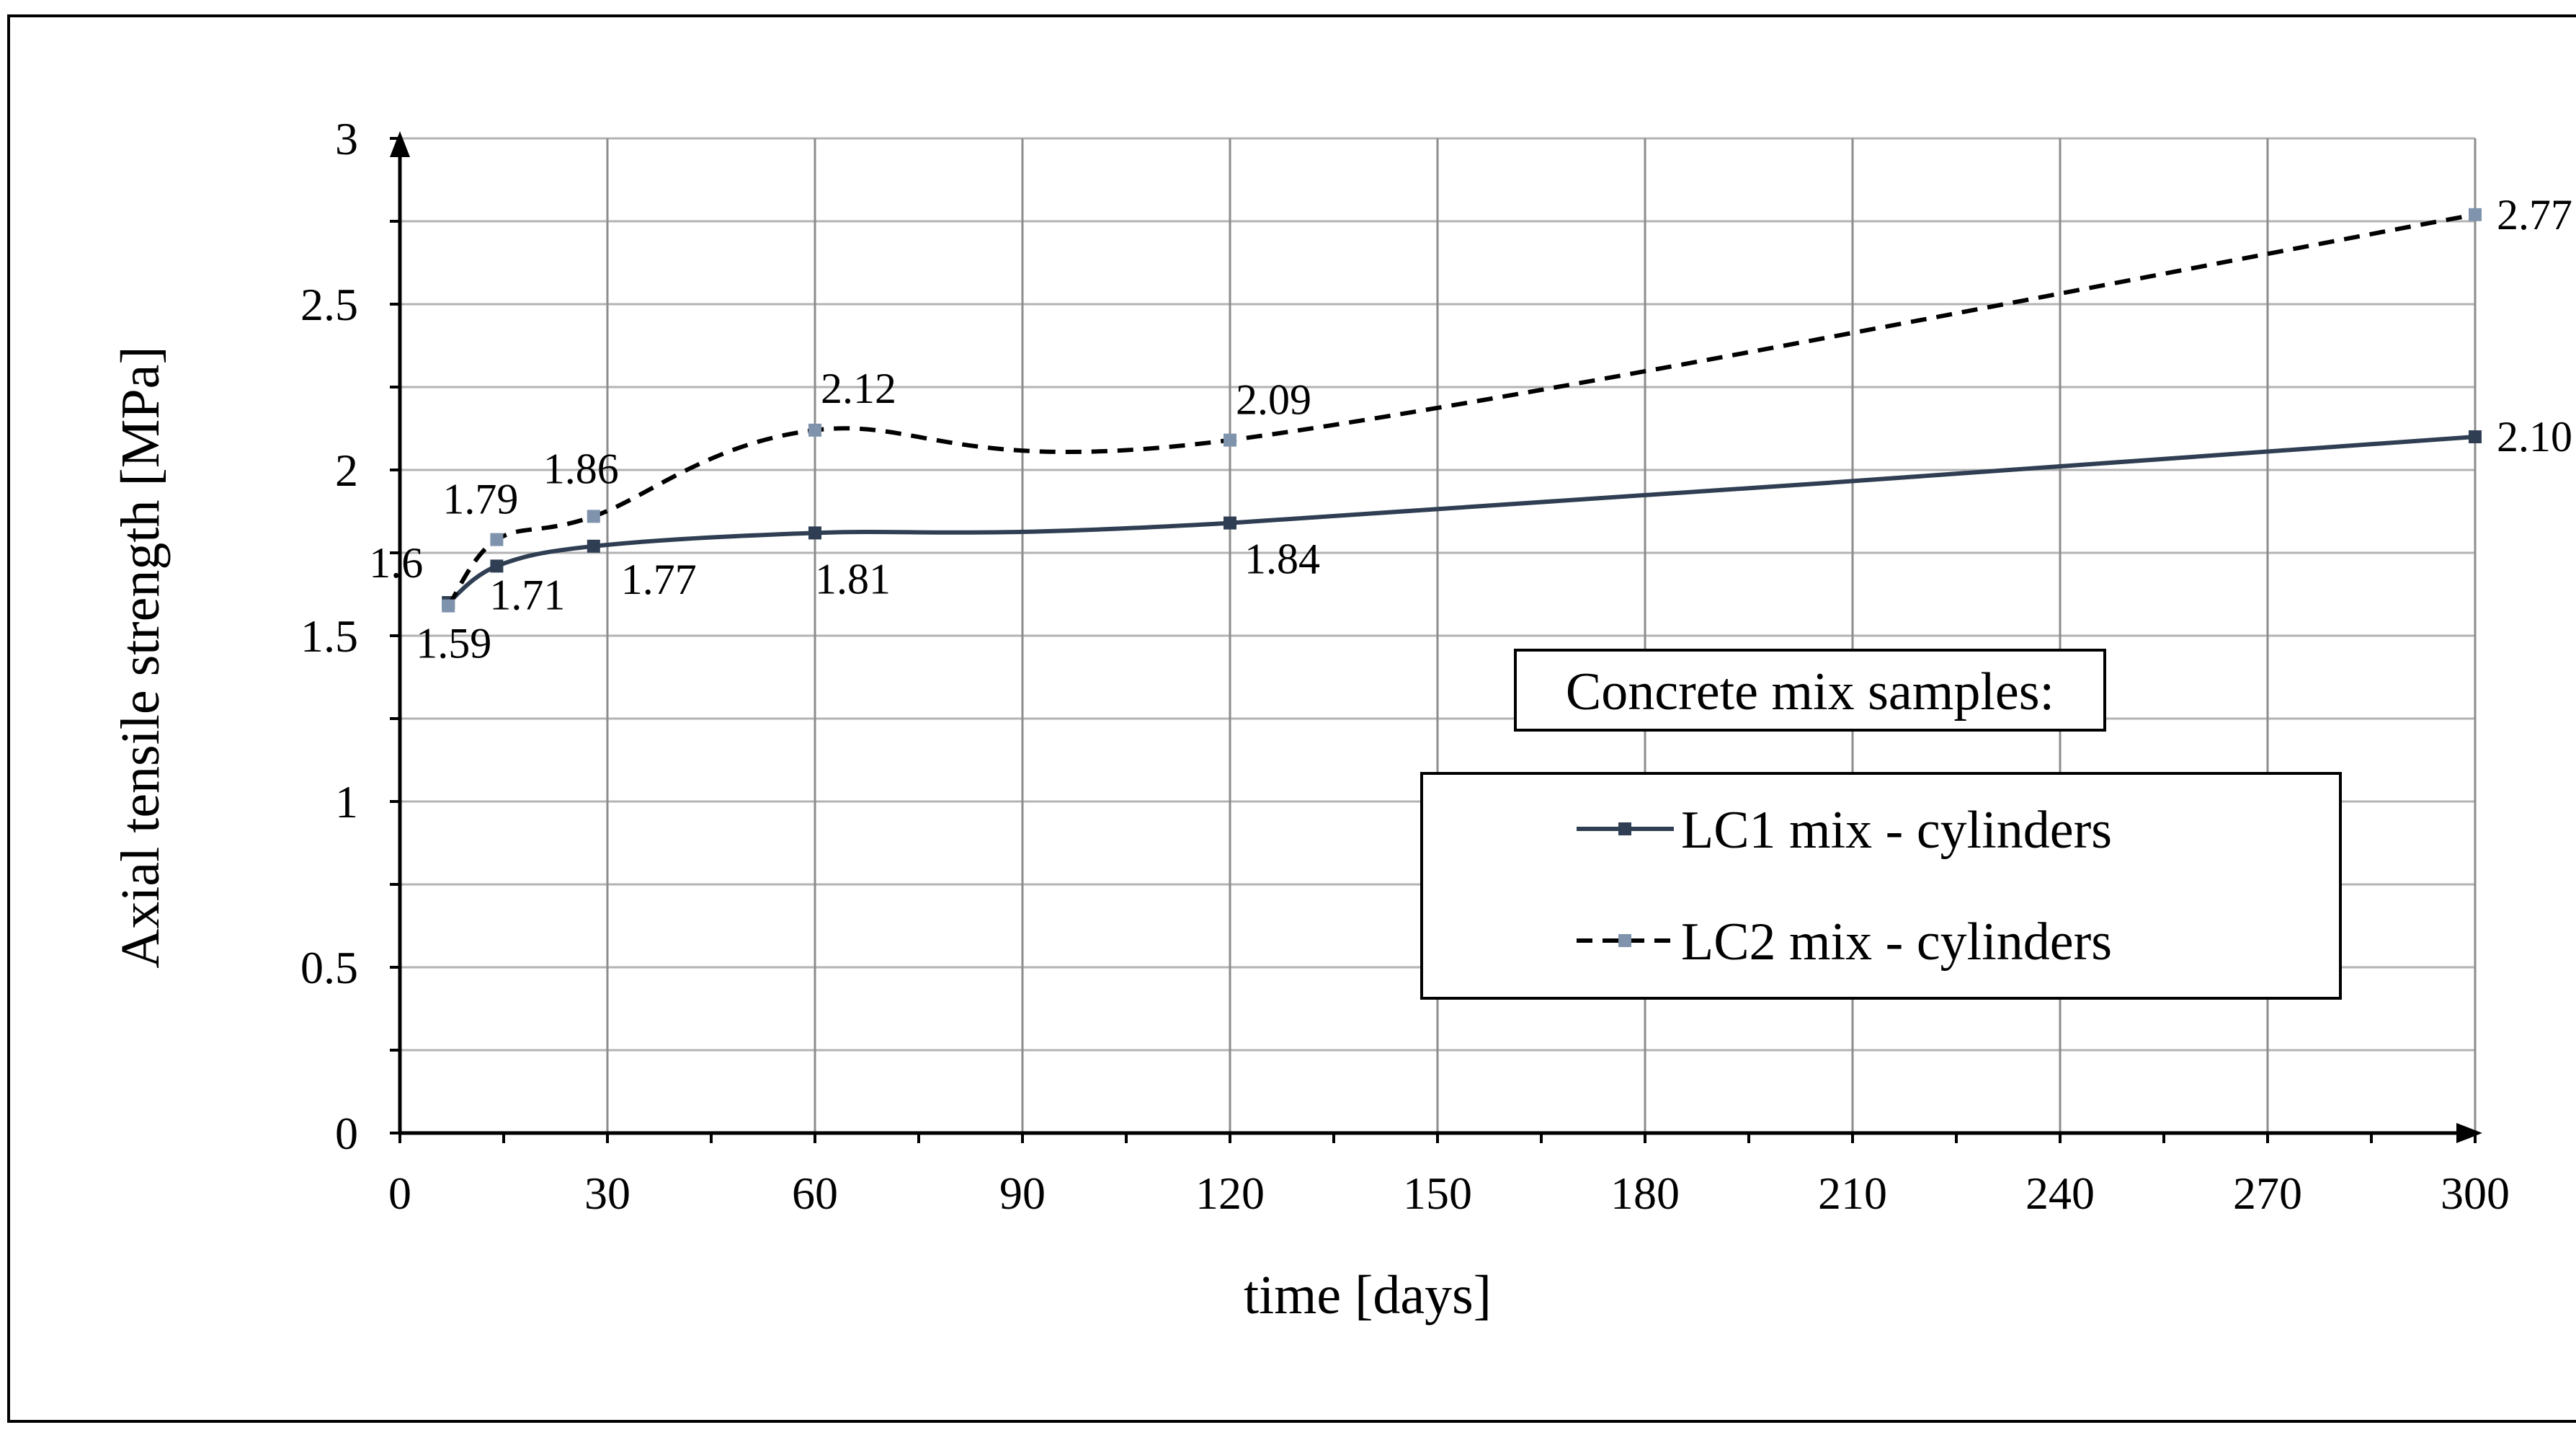 This screenshot has width=2576, height=1430. I want to click on y-tick-label: 1, so click(346, 801).